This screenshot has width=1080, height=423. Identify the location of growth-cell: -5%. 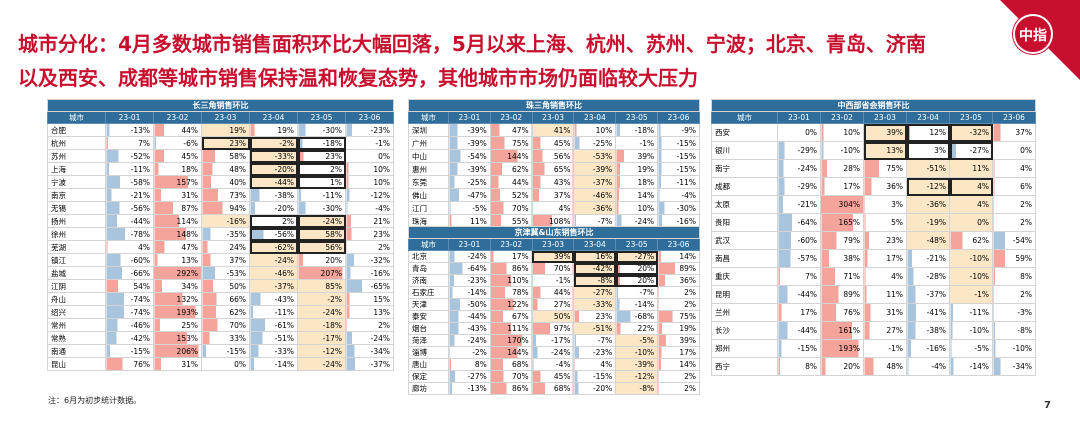
(971, 348).